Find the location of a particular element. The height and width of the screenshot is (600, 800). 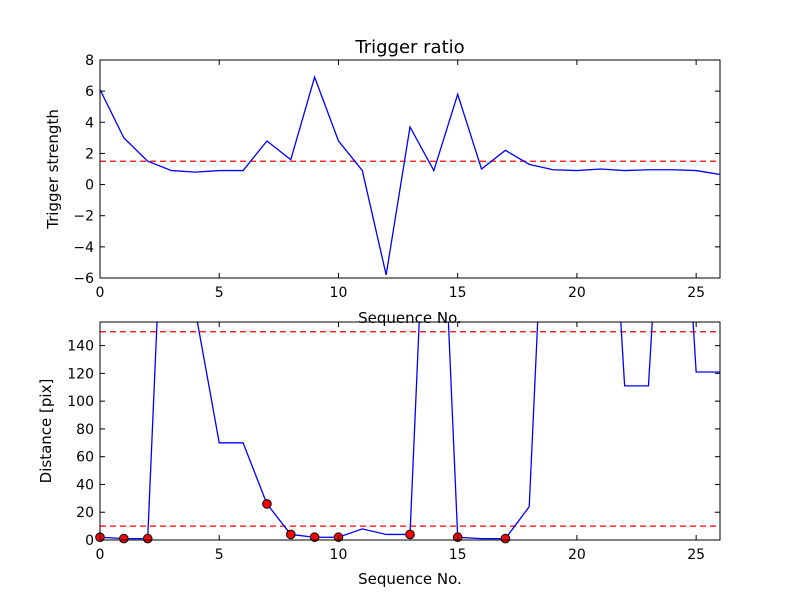

top-chart-xlabel: Sequence No. is located at coordinates (410, 318).